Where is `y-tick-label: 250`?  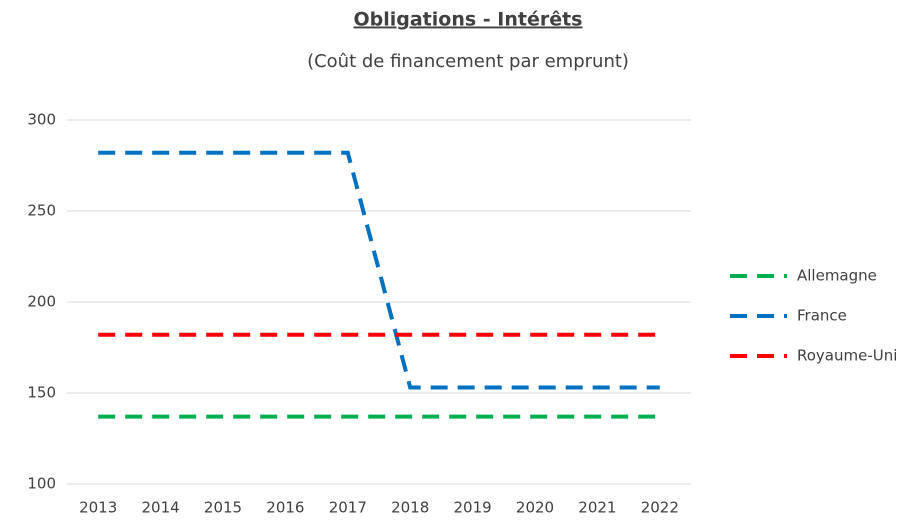 y-tick-label: 250 is located at coordinates (41, 211).